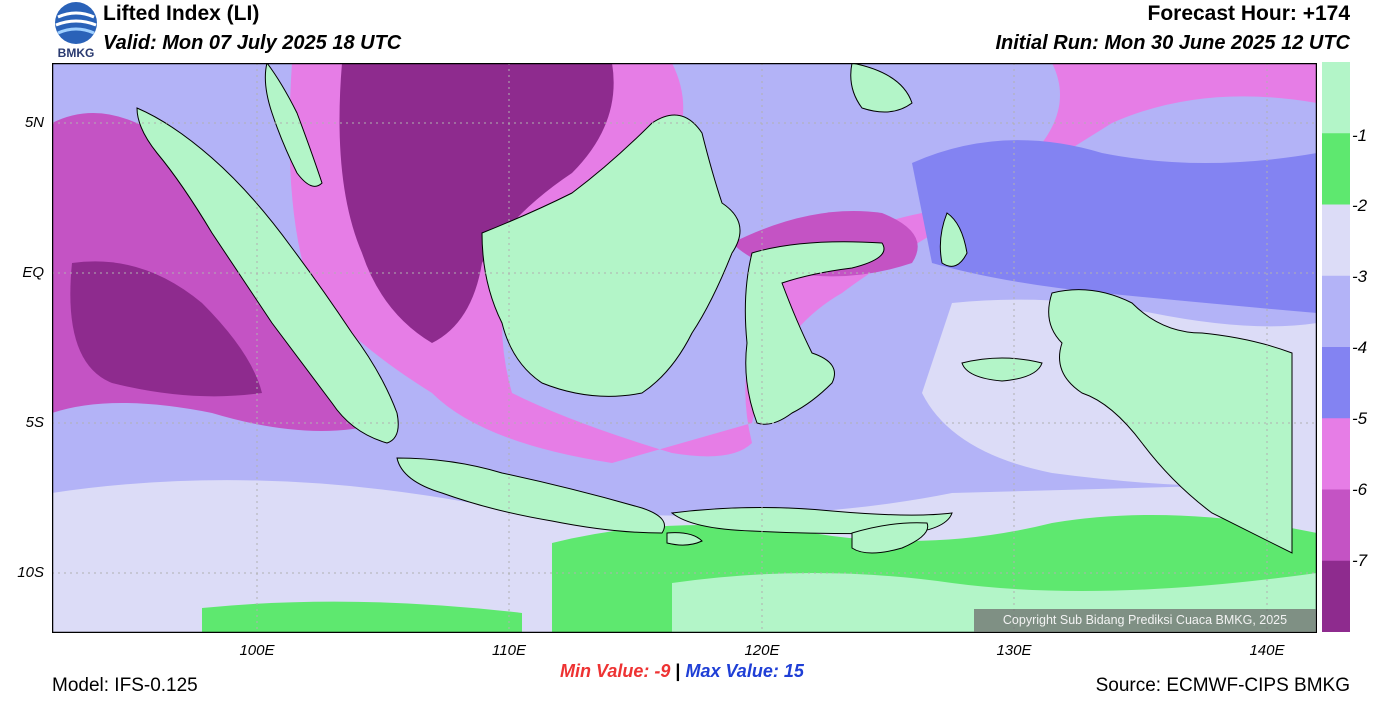 This screenshot has height=709, width=1400. What do you see at coordinates (34, 122) in the screenshot?
I see `lat-label-5n: 5N` at bounding box center [34, 122].